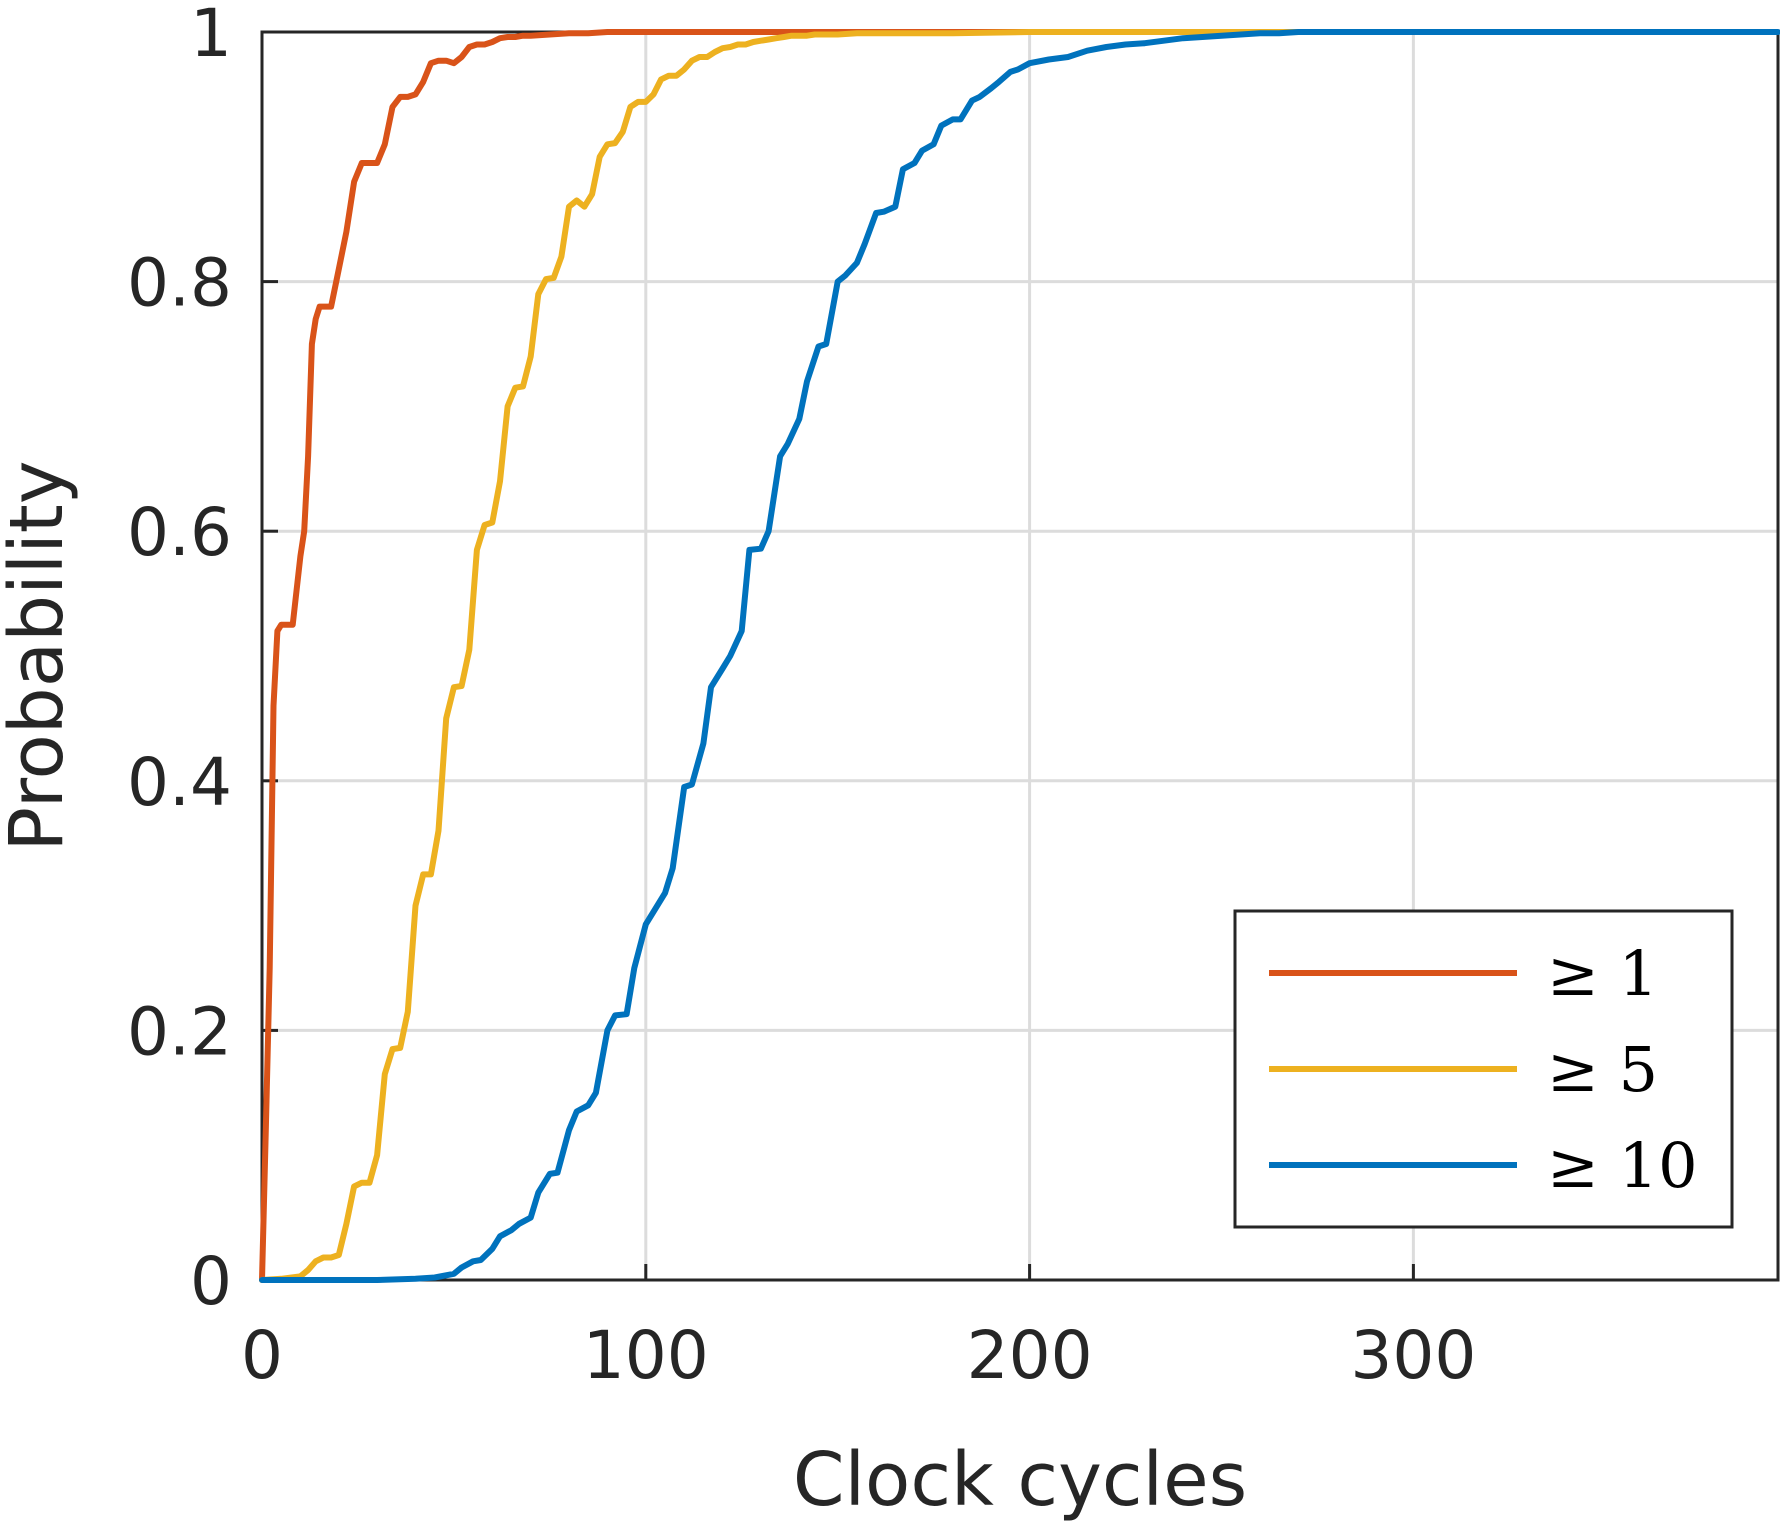 The width and height of the screenshot is (1780, 1528). I want to click on x-axis-title: Clock cycles, so click(1020, 1480).